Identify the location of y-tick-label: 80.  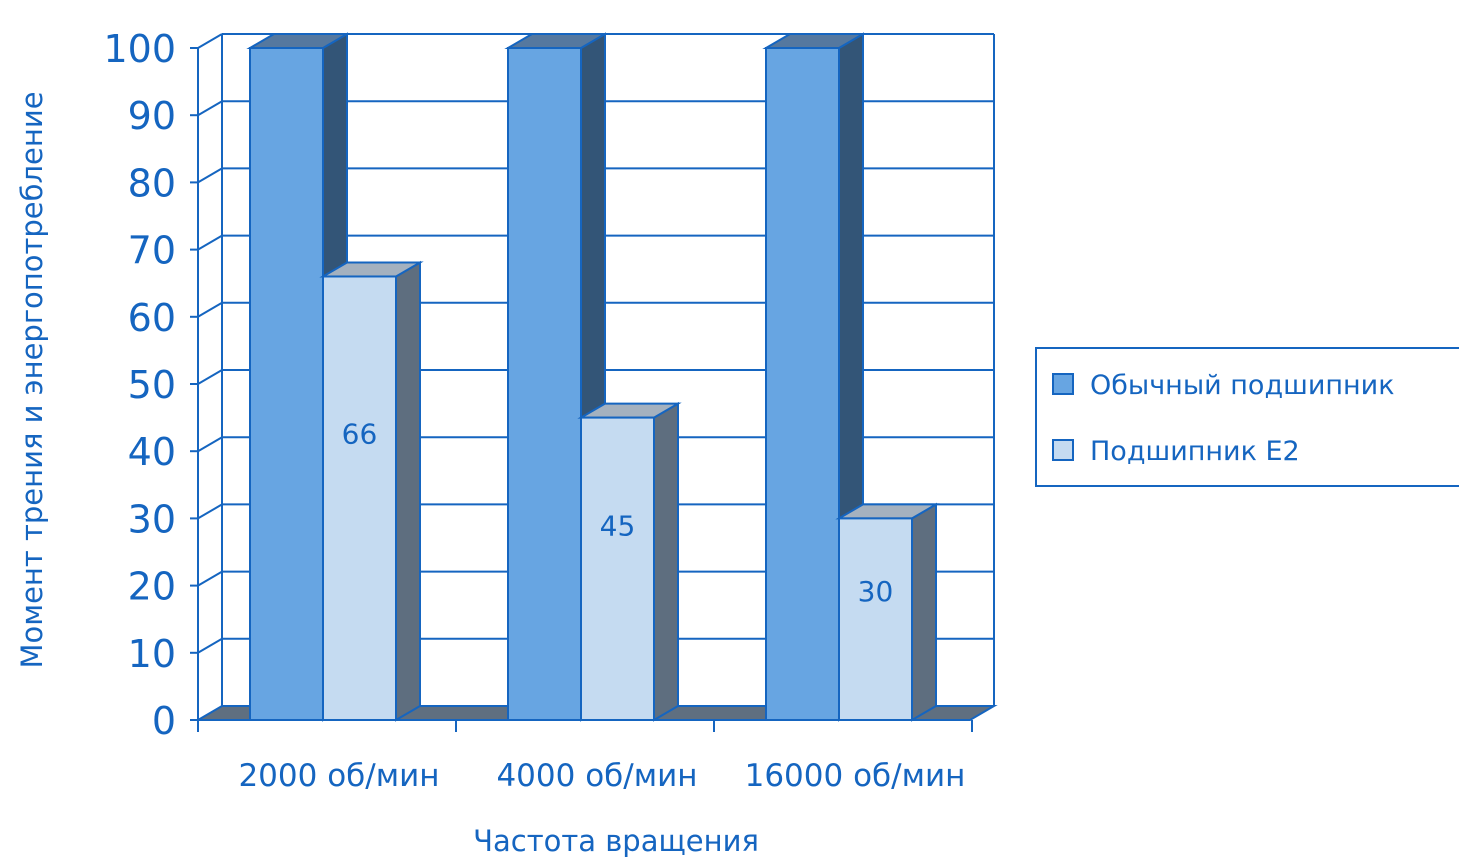
(152, 183).